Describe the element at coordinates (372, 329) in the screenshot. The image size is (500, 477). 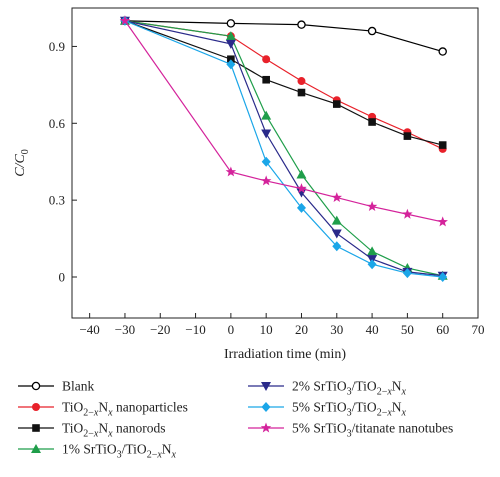
I see `x-tick-label: 40` at that location.